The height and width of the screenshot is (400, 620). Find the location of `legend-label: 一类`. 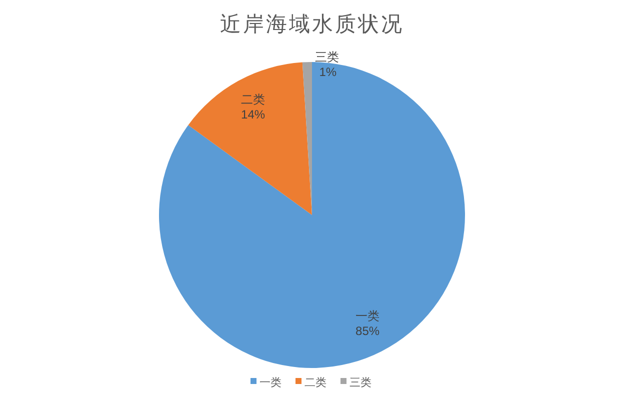

legend-label: 一类 is located at coordinates (271, 382).